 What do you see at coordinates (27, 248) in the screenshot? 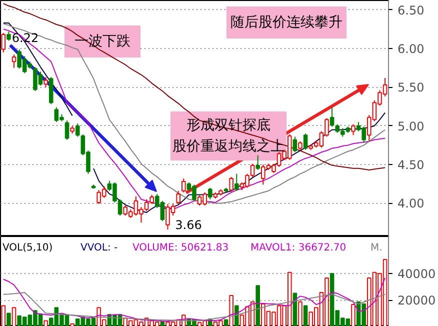
I see `annotation: VOL(5,10)` at bounding box center [27, 248].